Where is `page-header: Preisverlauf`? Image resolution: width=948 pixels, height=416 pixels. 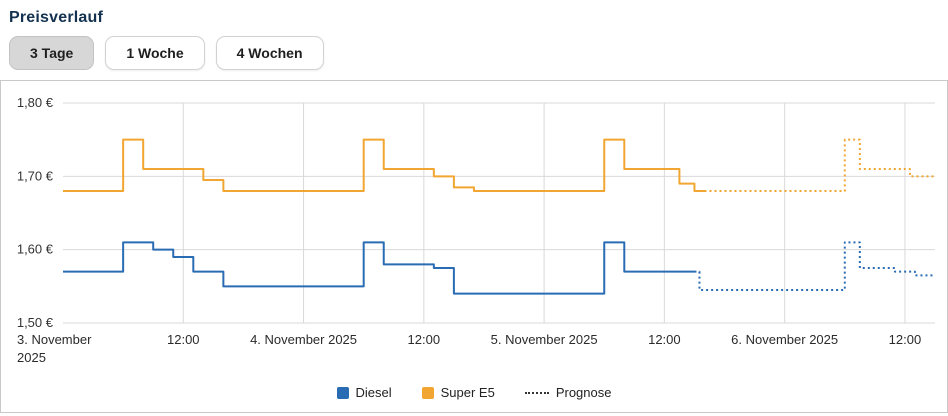
page-header: Preisverlauf is located at coordinates (474, 13).